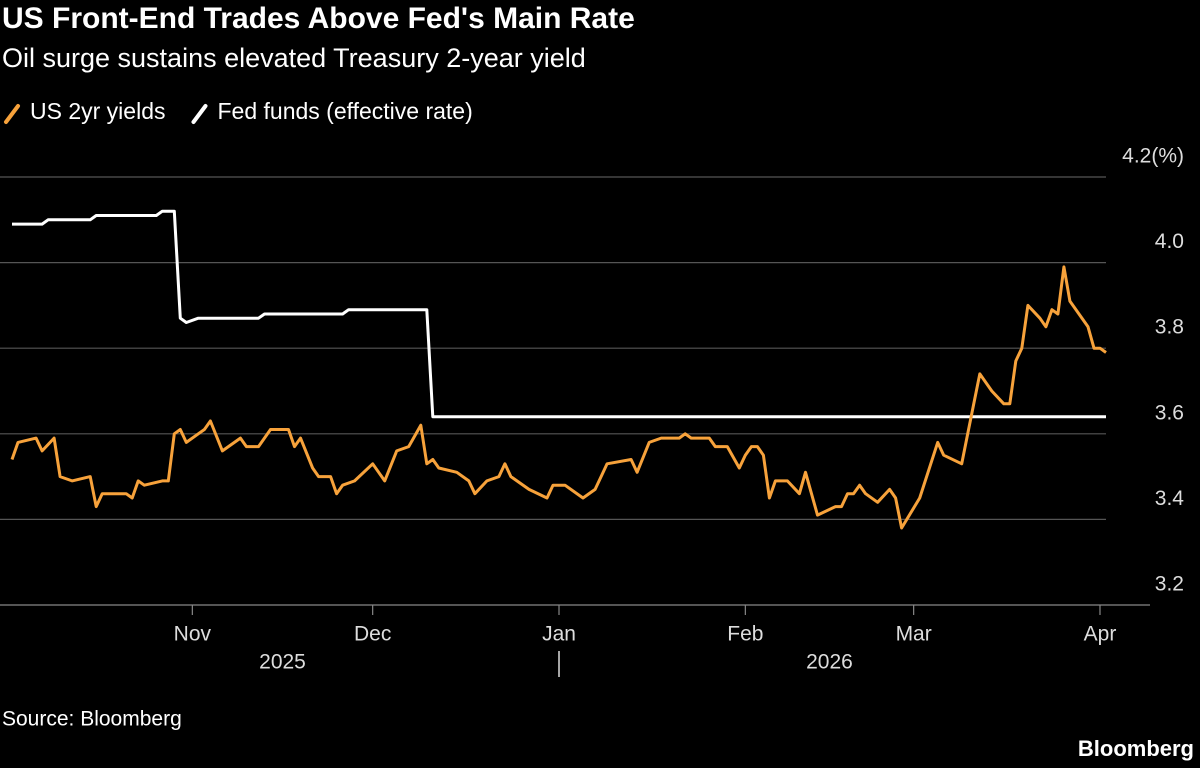 This screenshot has width=1200, height=768. I want to click on year-label: 2026, so click(829, 662).